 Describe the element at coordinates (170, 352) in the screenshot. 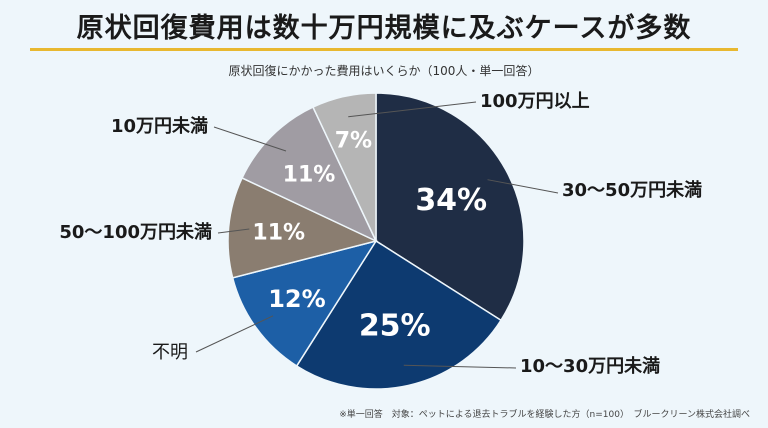

I see `pie-category-label: 不明` at that location.